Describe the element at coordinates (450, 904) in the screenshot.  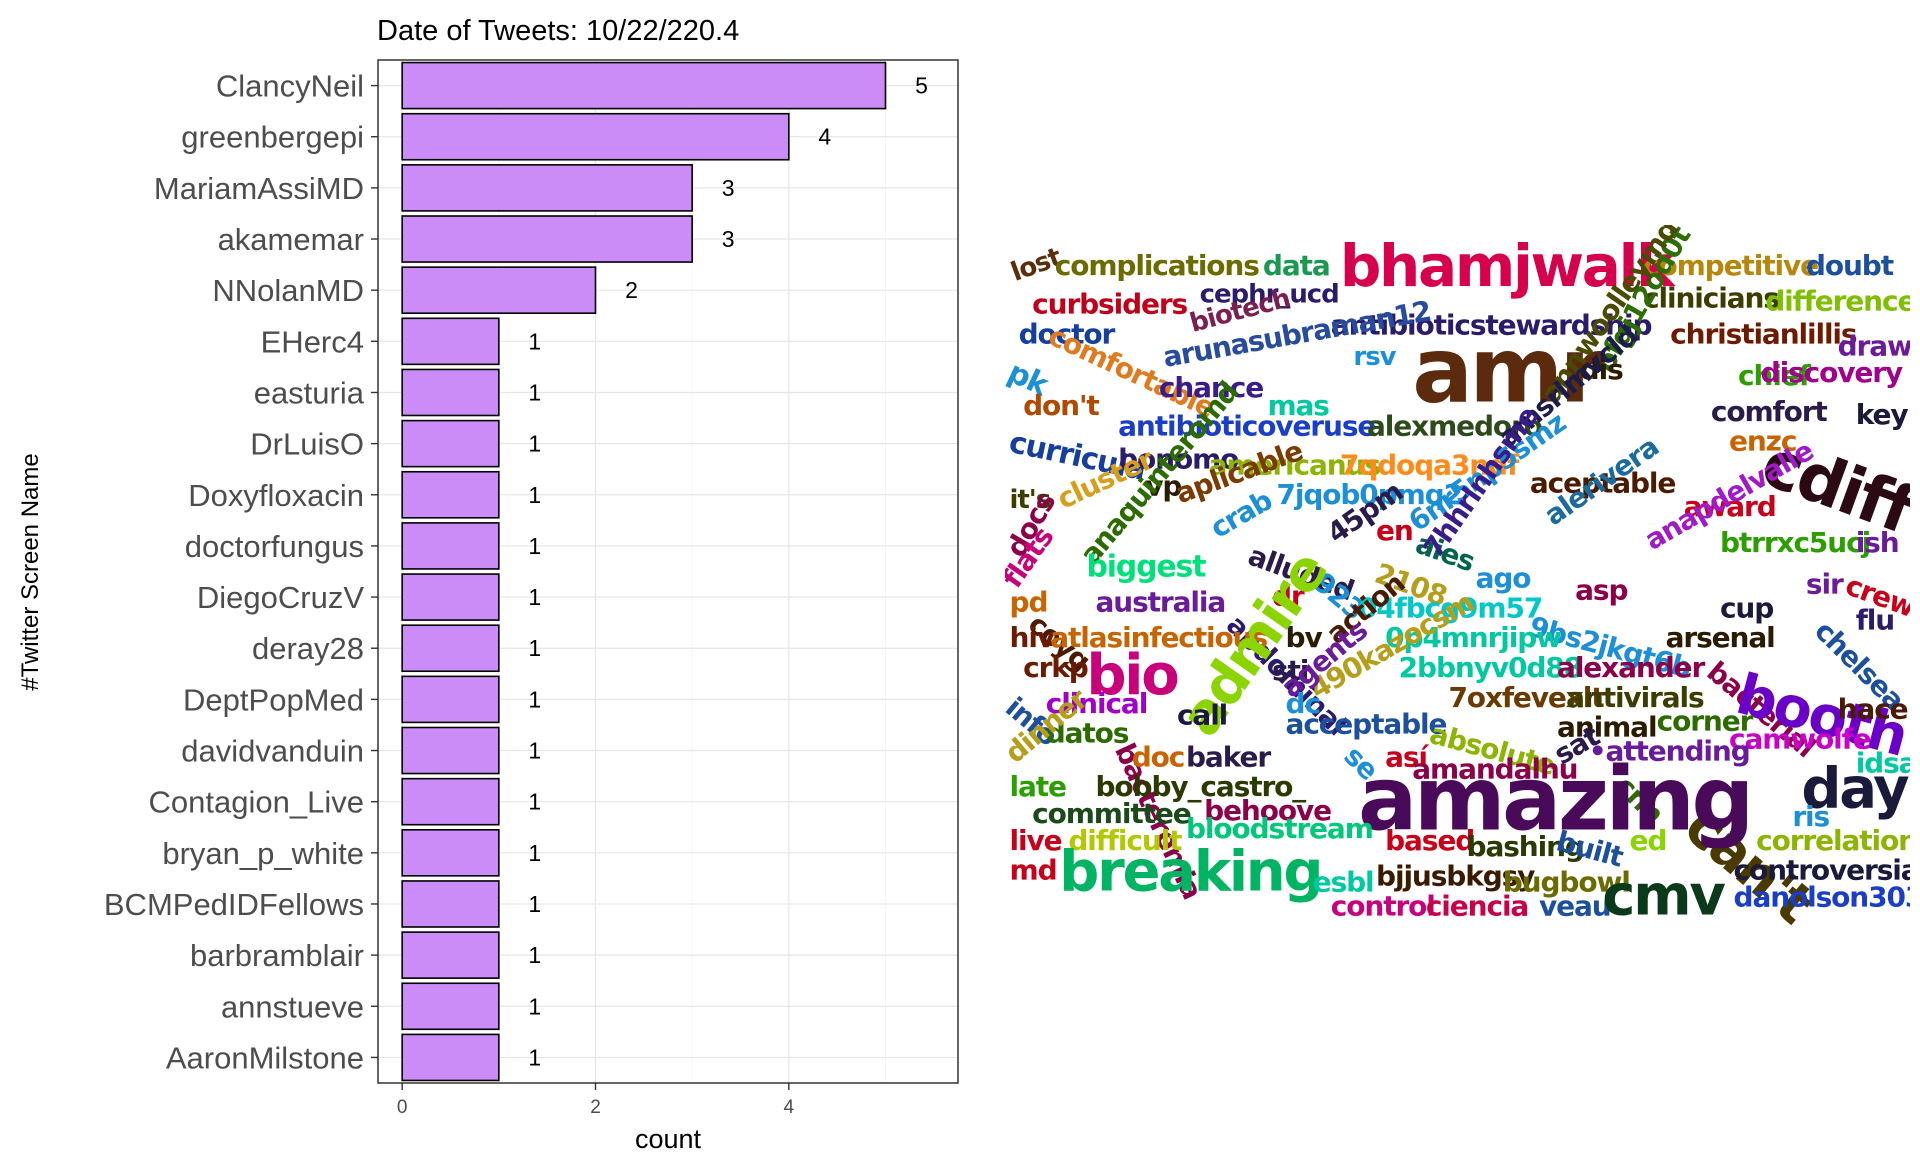
I see `bar-BCMPedIDFellows` at that location.